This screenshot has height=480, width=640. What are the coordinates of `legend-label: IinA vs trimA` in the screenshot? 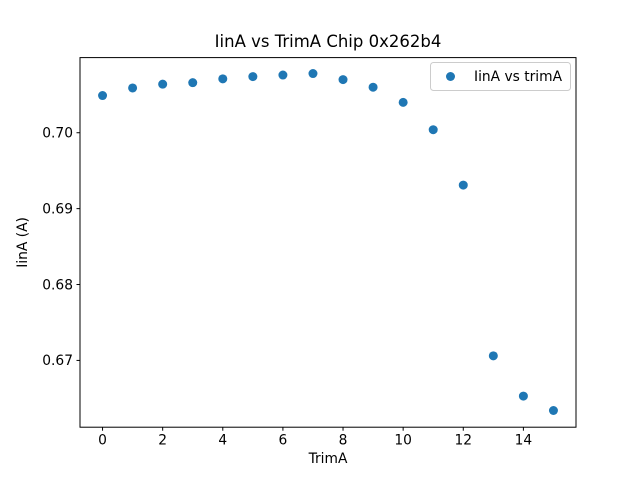 It's located at (518, 77).